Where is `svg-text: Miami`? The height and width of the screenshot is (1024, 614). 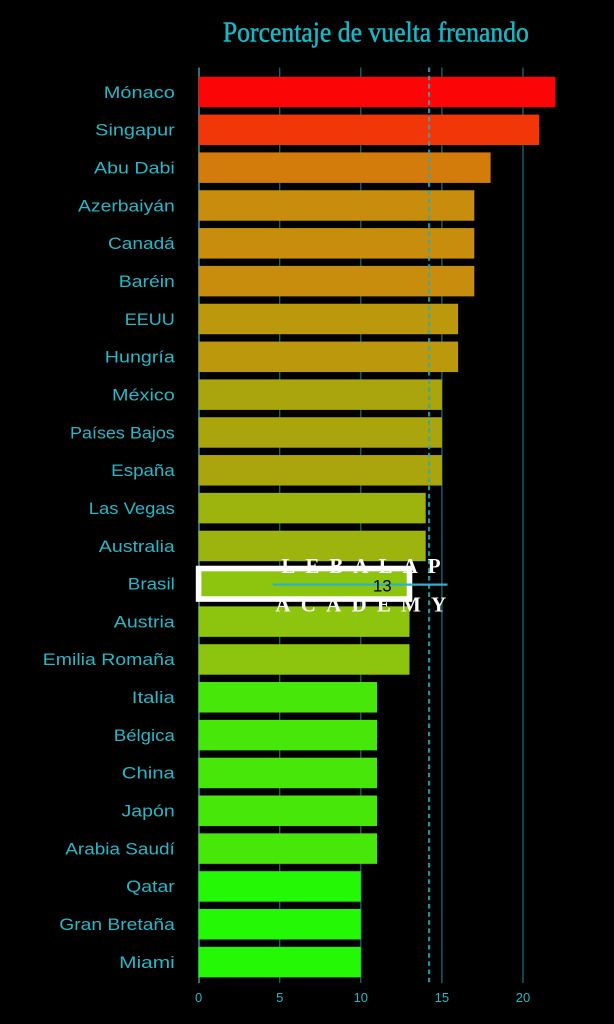
svg-text: Miami is located at coordinates (147, 962).